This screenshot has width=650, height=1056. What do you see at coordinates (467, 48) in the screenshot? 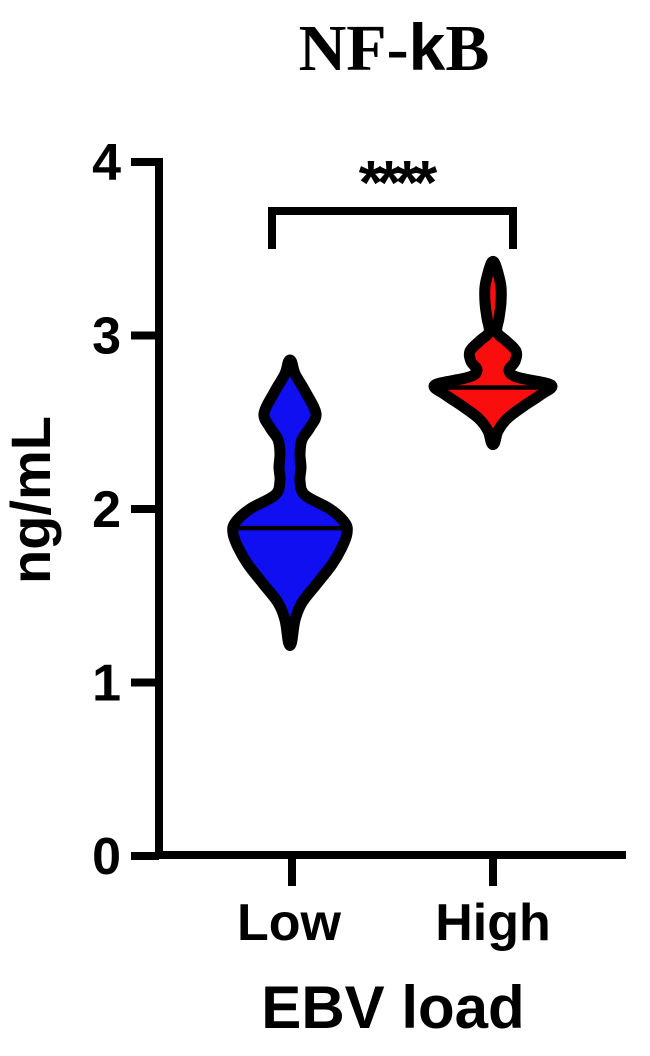
I see `chart-title-post: B` at bounding box center [467, 48].